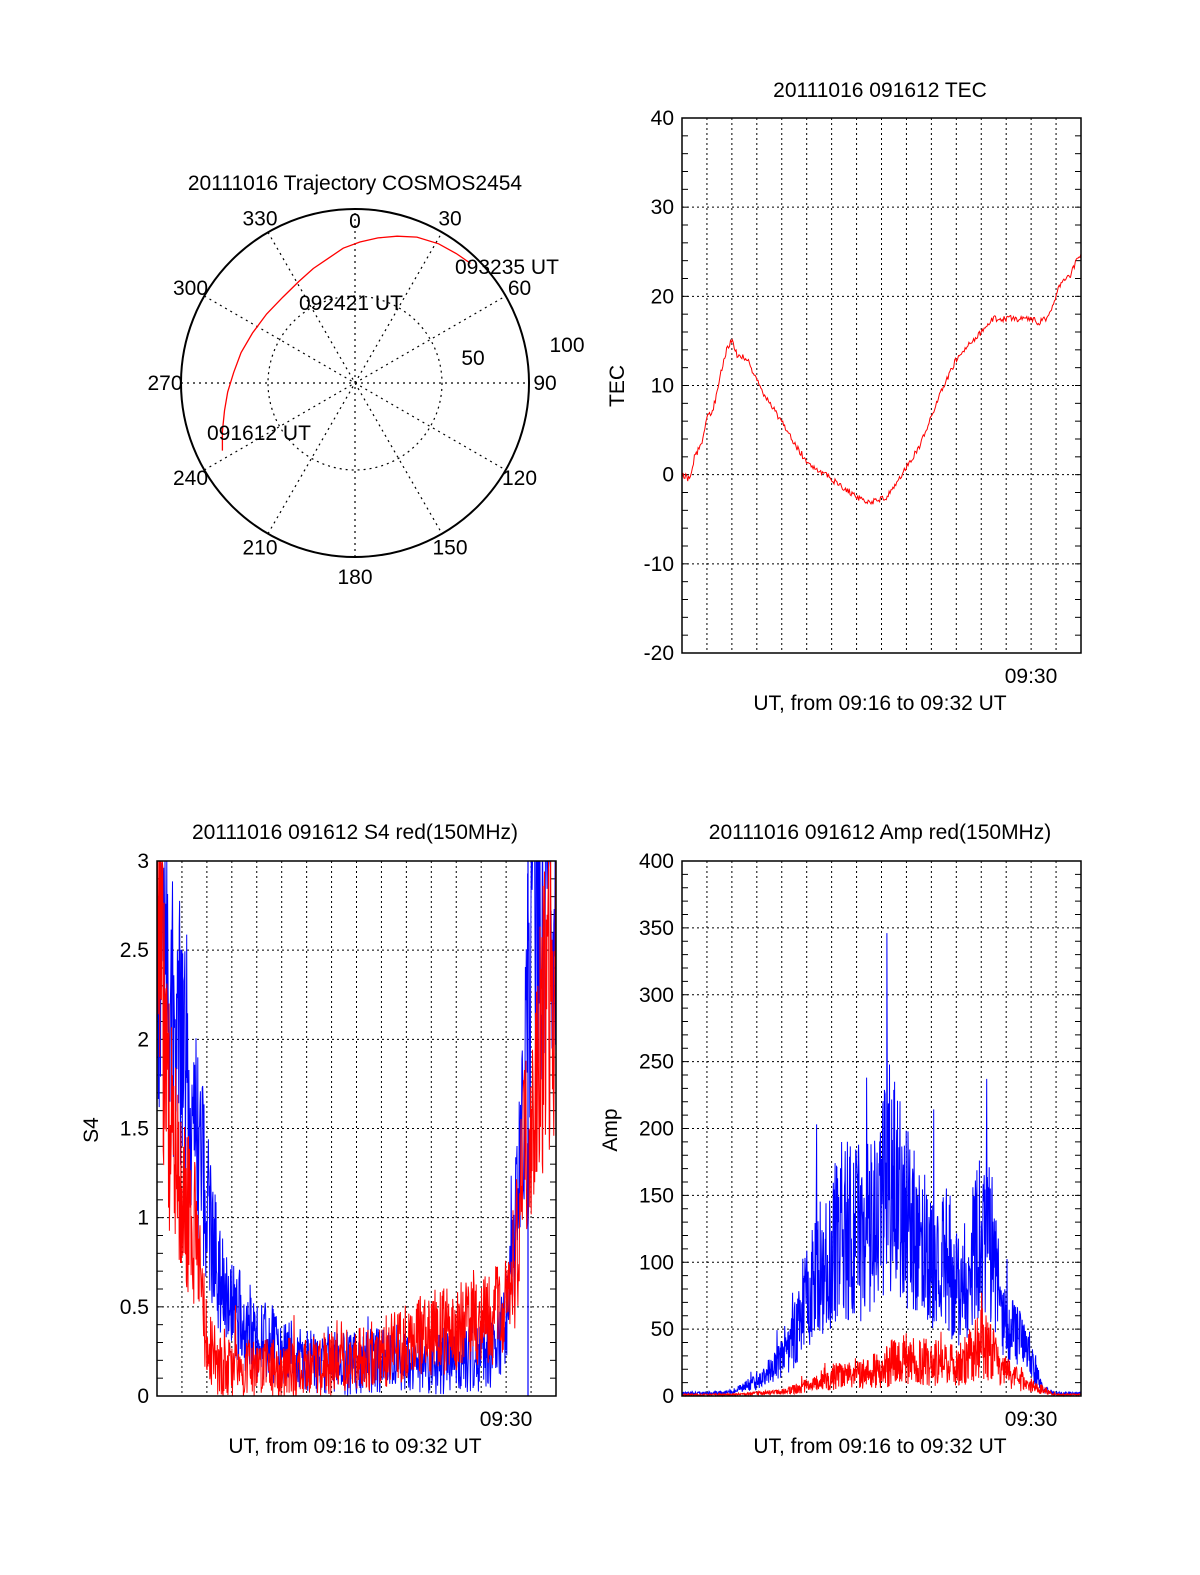 The image size is (1200, 1575). Describe the element at coordinates (656, 861) in the screenshot. I see `amp-y-tick-label: 400` at that location.